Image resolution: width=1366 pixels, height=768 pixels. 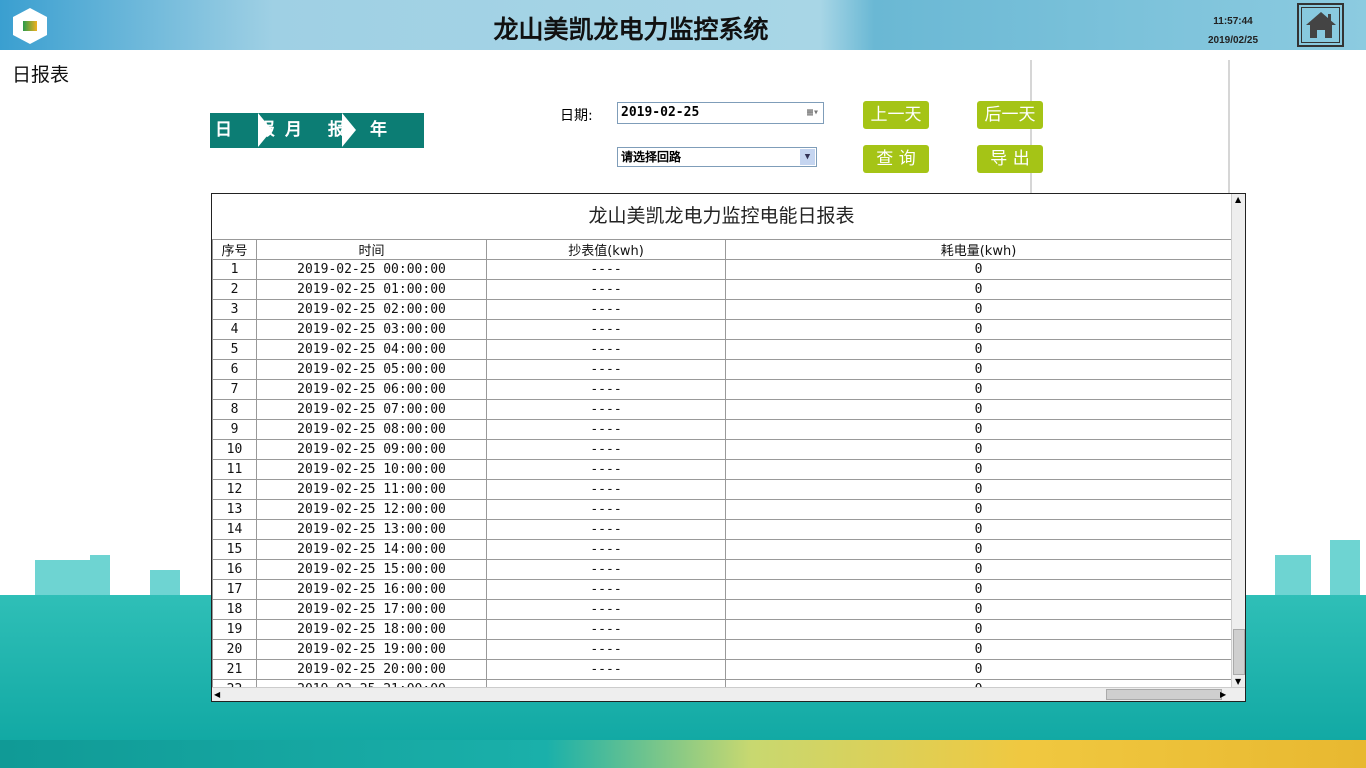 What do you see at coordinates (1239, 652) in the screenshot?
I see `vertical-scroll-thumb` at bounding box center [1239, 652].